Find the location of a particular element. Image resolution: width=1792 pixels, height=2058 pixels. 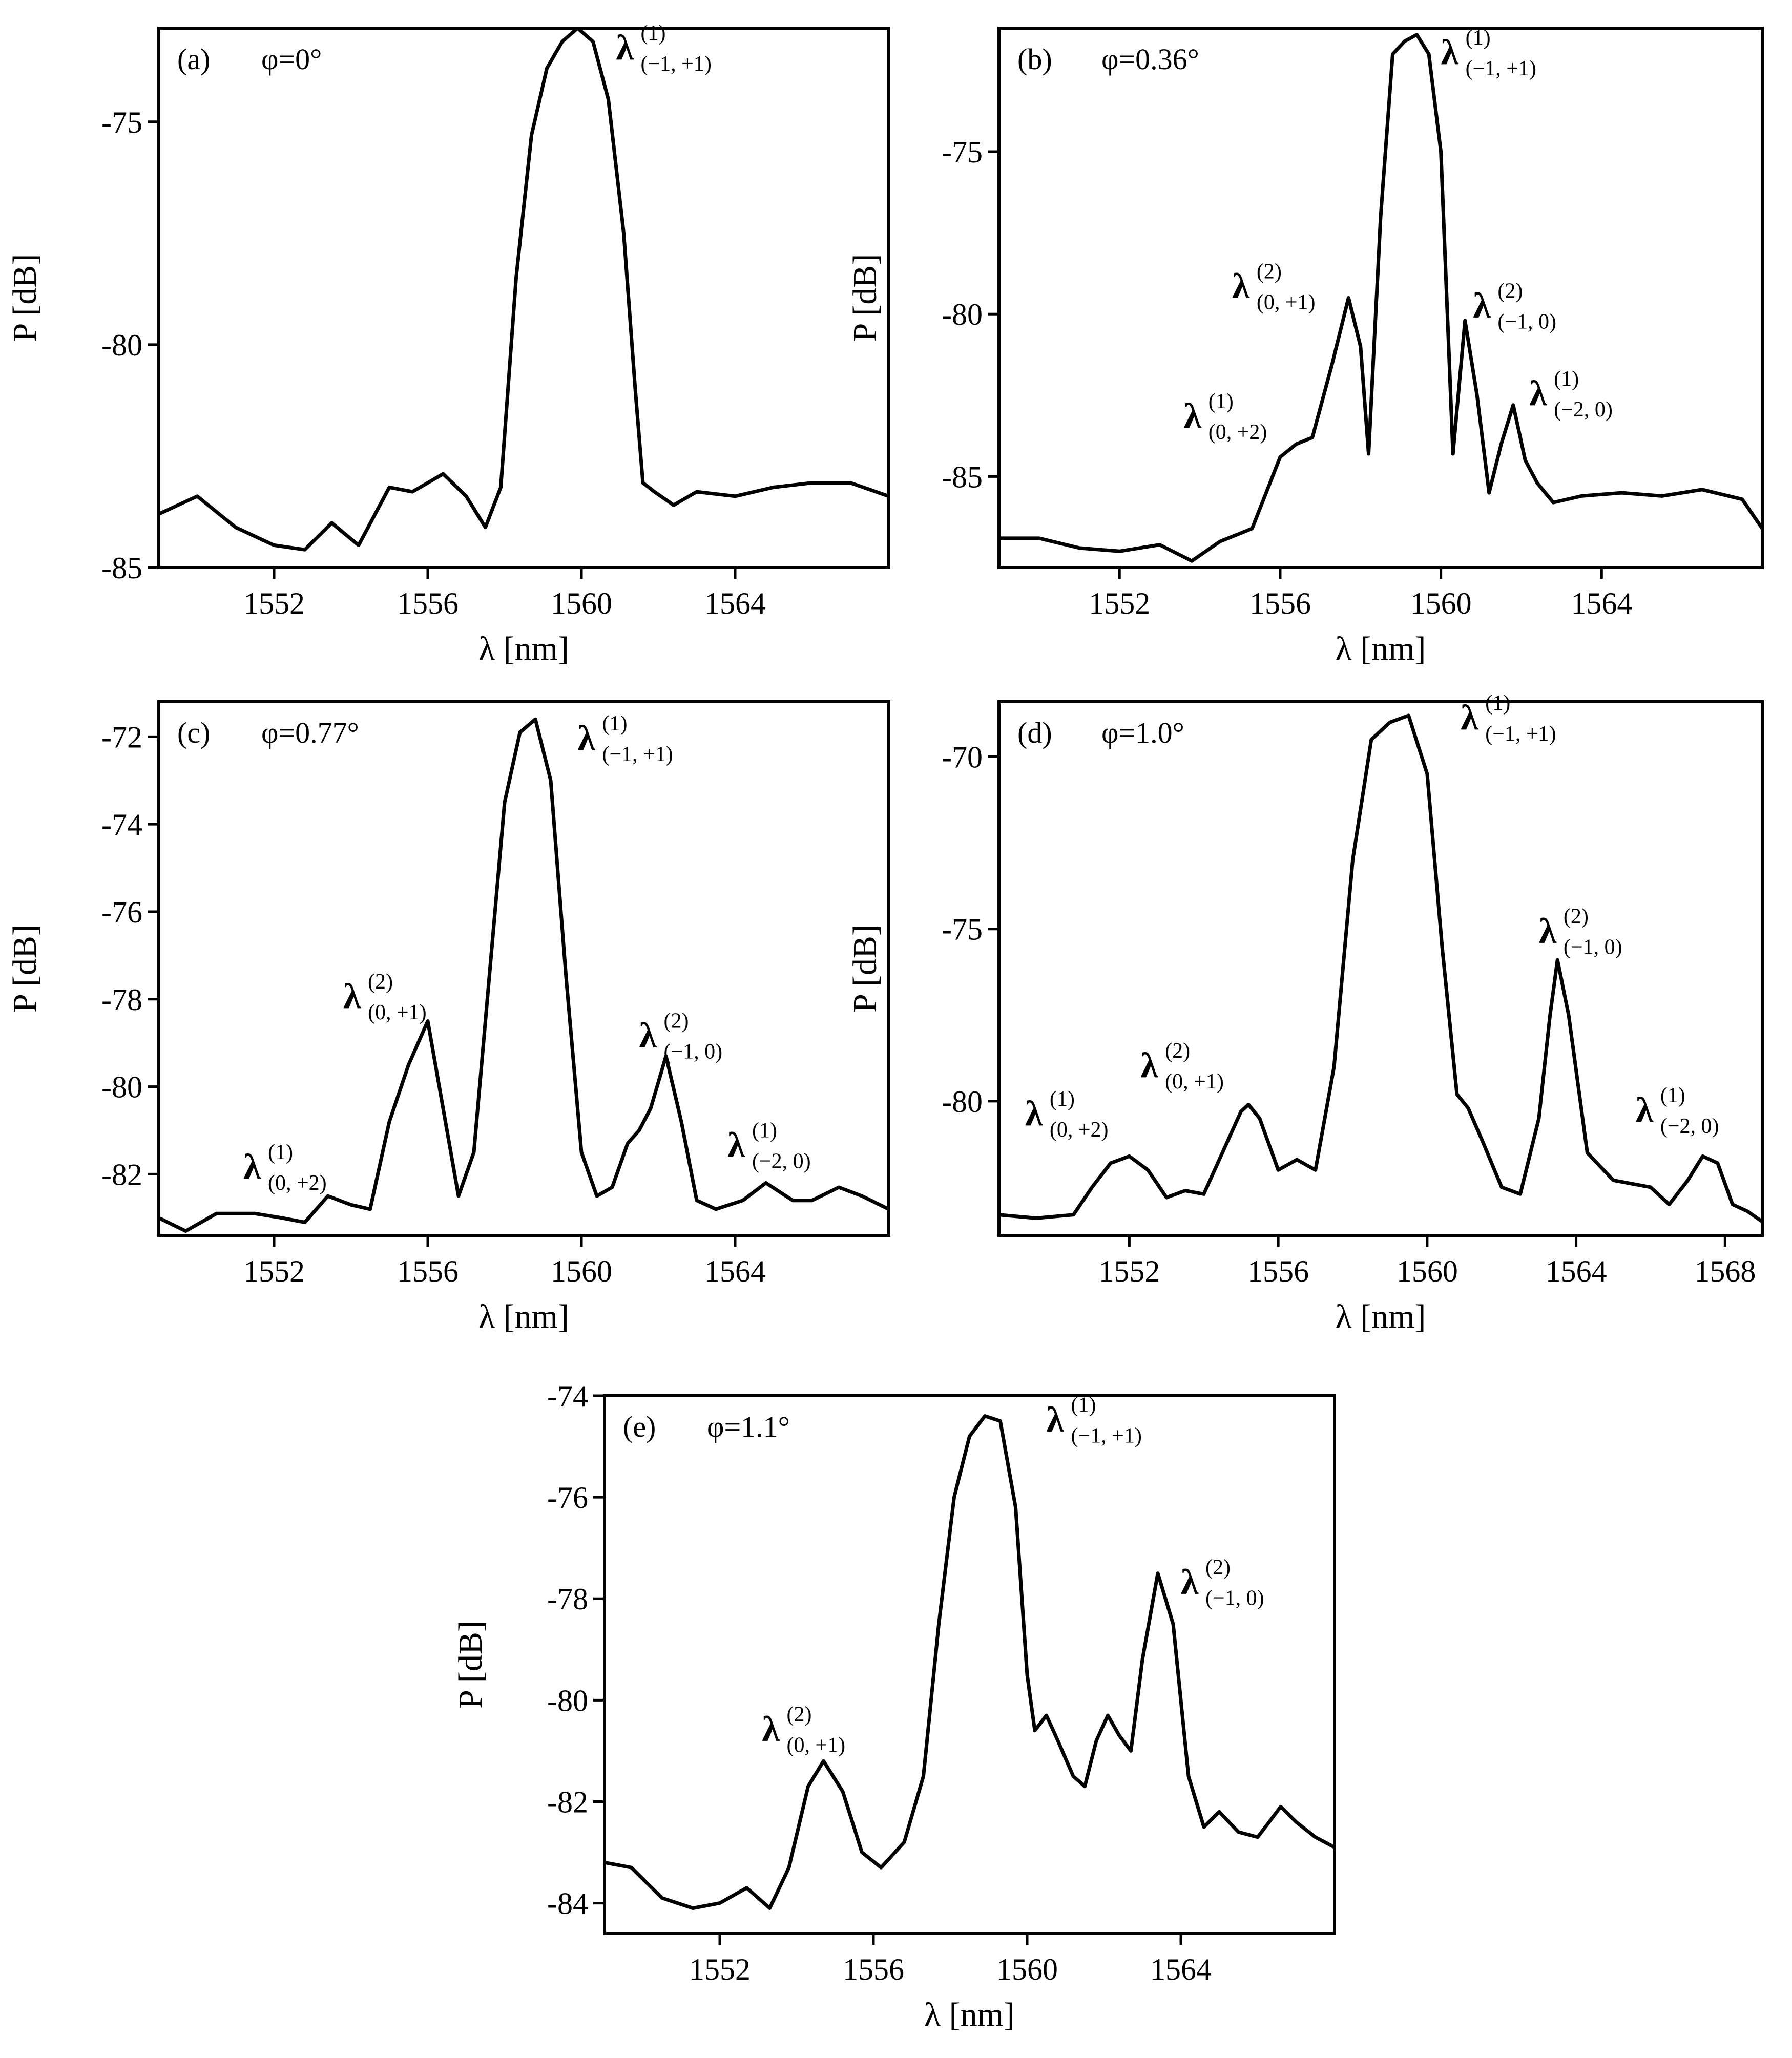

peak-annotation-blue: λ (2) (−1, 0) is located at coordinates (1581, 932).